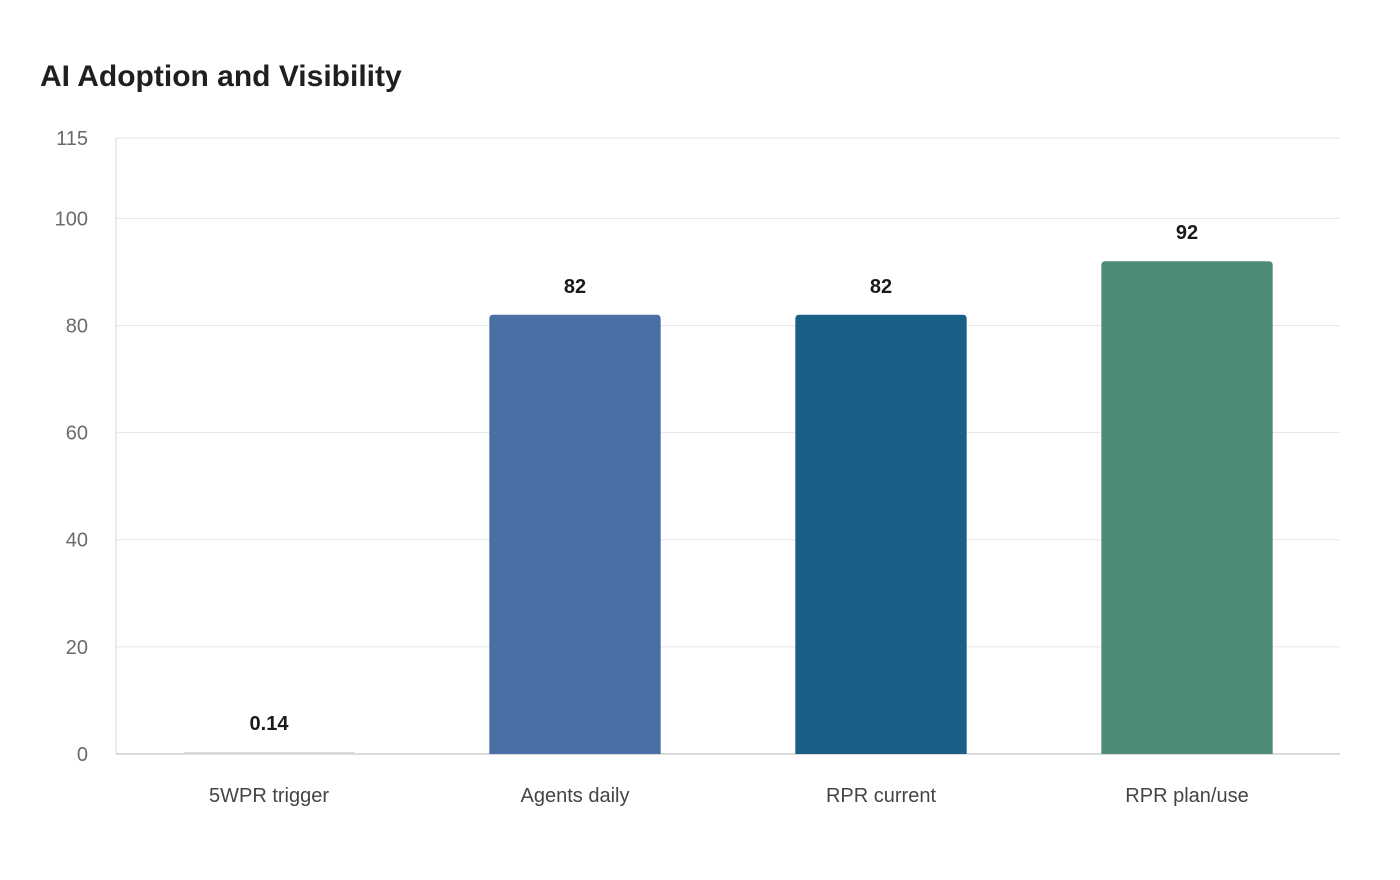 This screenshot has height=880, width=1400. What do you see at coordinates (77, 326) in the screenshot?
I see `y-tick-label: 80` at bounding box center [77, 326].